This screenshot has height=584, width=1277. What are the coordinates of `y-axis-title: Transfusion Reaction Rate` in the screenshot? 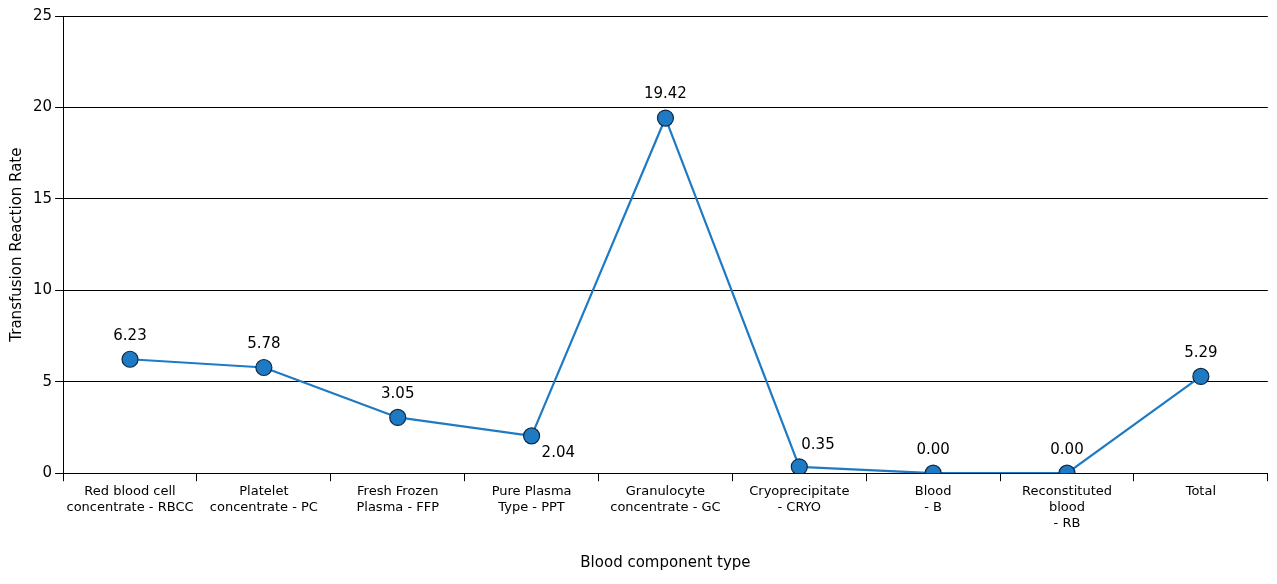 It's located at (15, 245).